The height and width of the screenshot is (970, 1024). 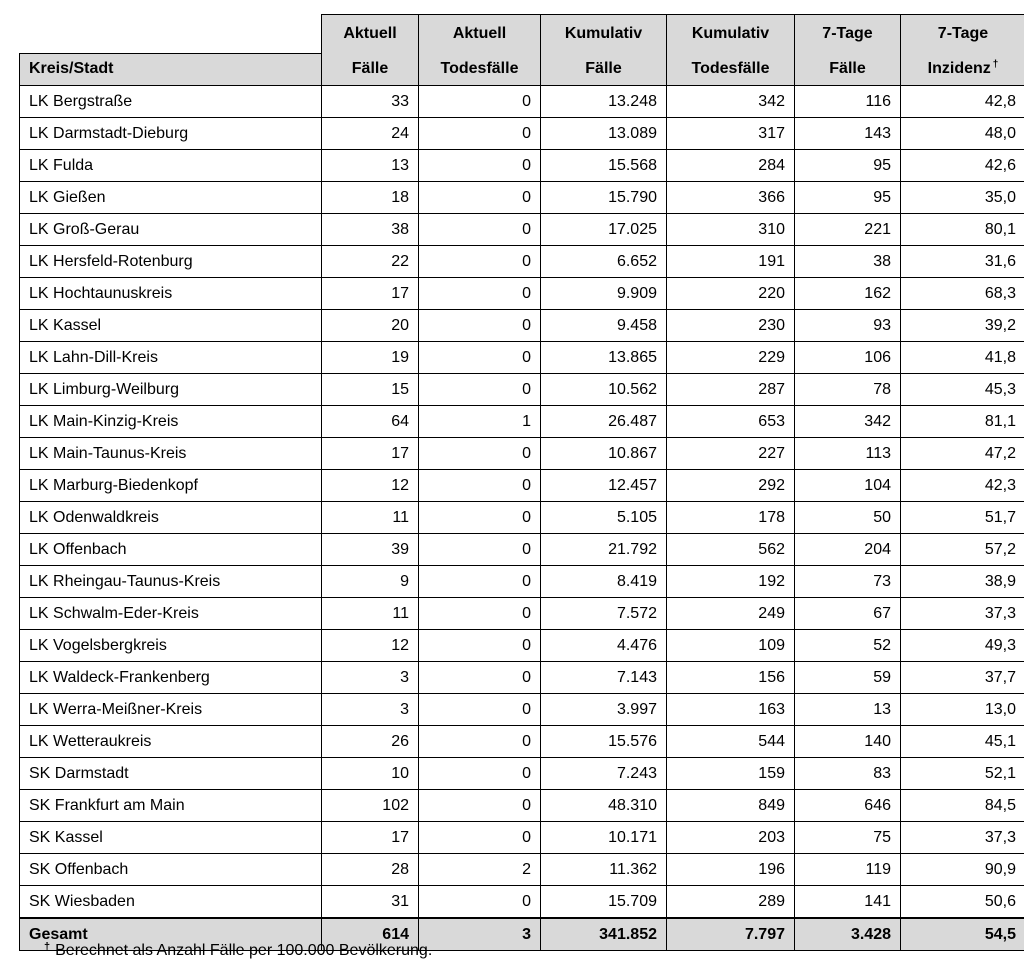 I want to click on table-cell: 13.865, so click(x=603, y=357).